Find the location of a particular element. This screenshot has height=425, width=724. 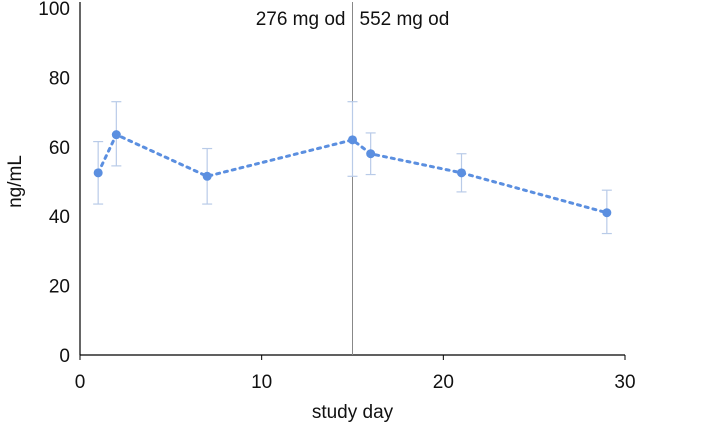

x-tick-label: 10 is located at coordinates (261, 382).